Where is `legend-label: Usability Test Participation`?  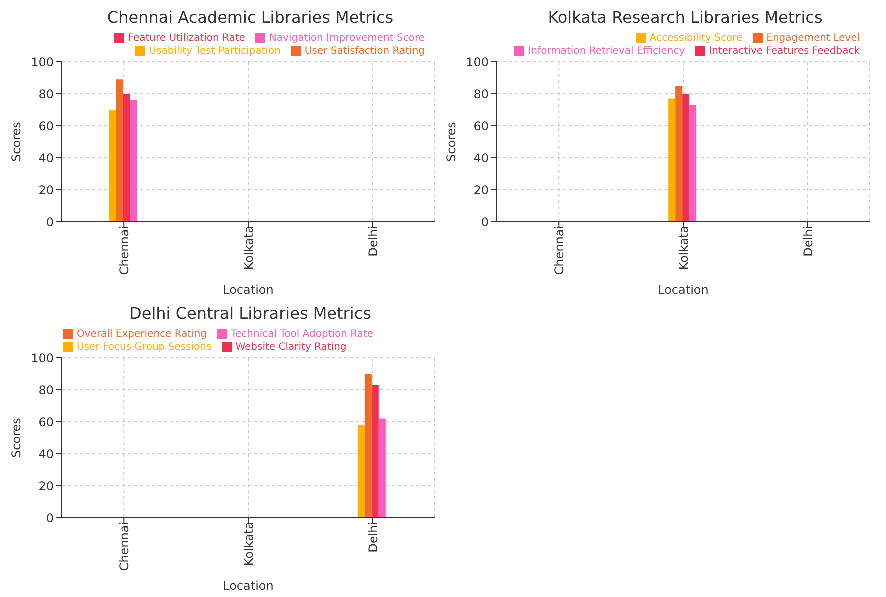 legend-label: Usability Test Participation is located at coordinates (215, 51).